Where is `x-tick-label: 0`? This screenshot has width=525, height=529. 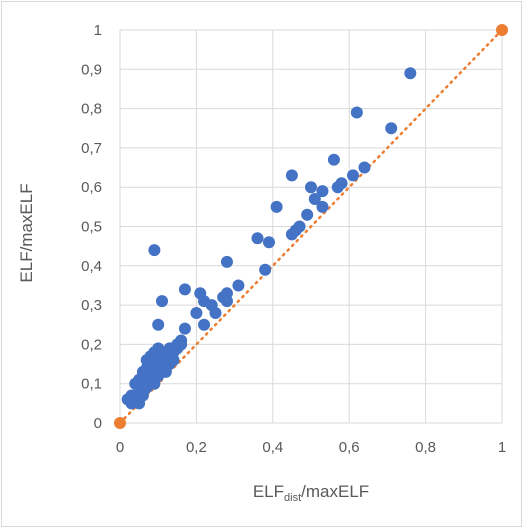
x-tick-label: 0 is located at coordinates (120, 447).